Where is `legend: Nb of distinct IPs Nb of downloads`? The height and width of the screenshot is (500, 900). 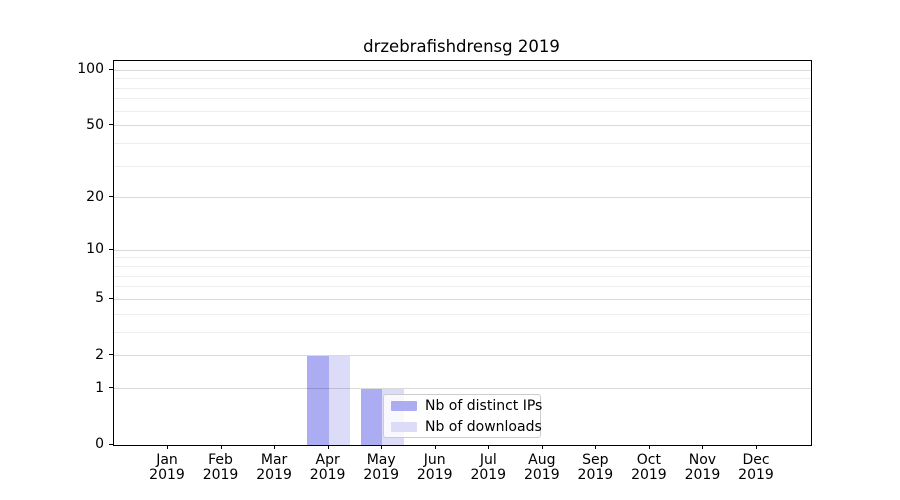
legend: Nb of distinct IPs Nb of downloads is located at coordinates (462, 416).